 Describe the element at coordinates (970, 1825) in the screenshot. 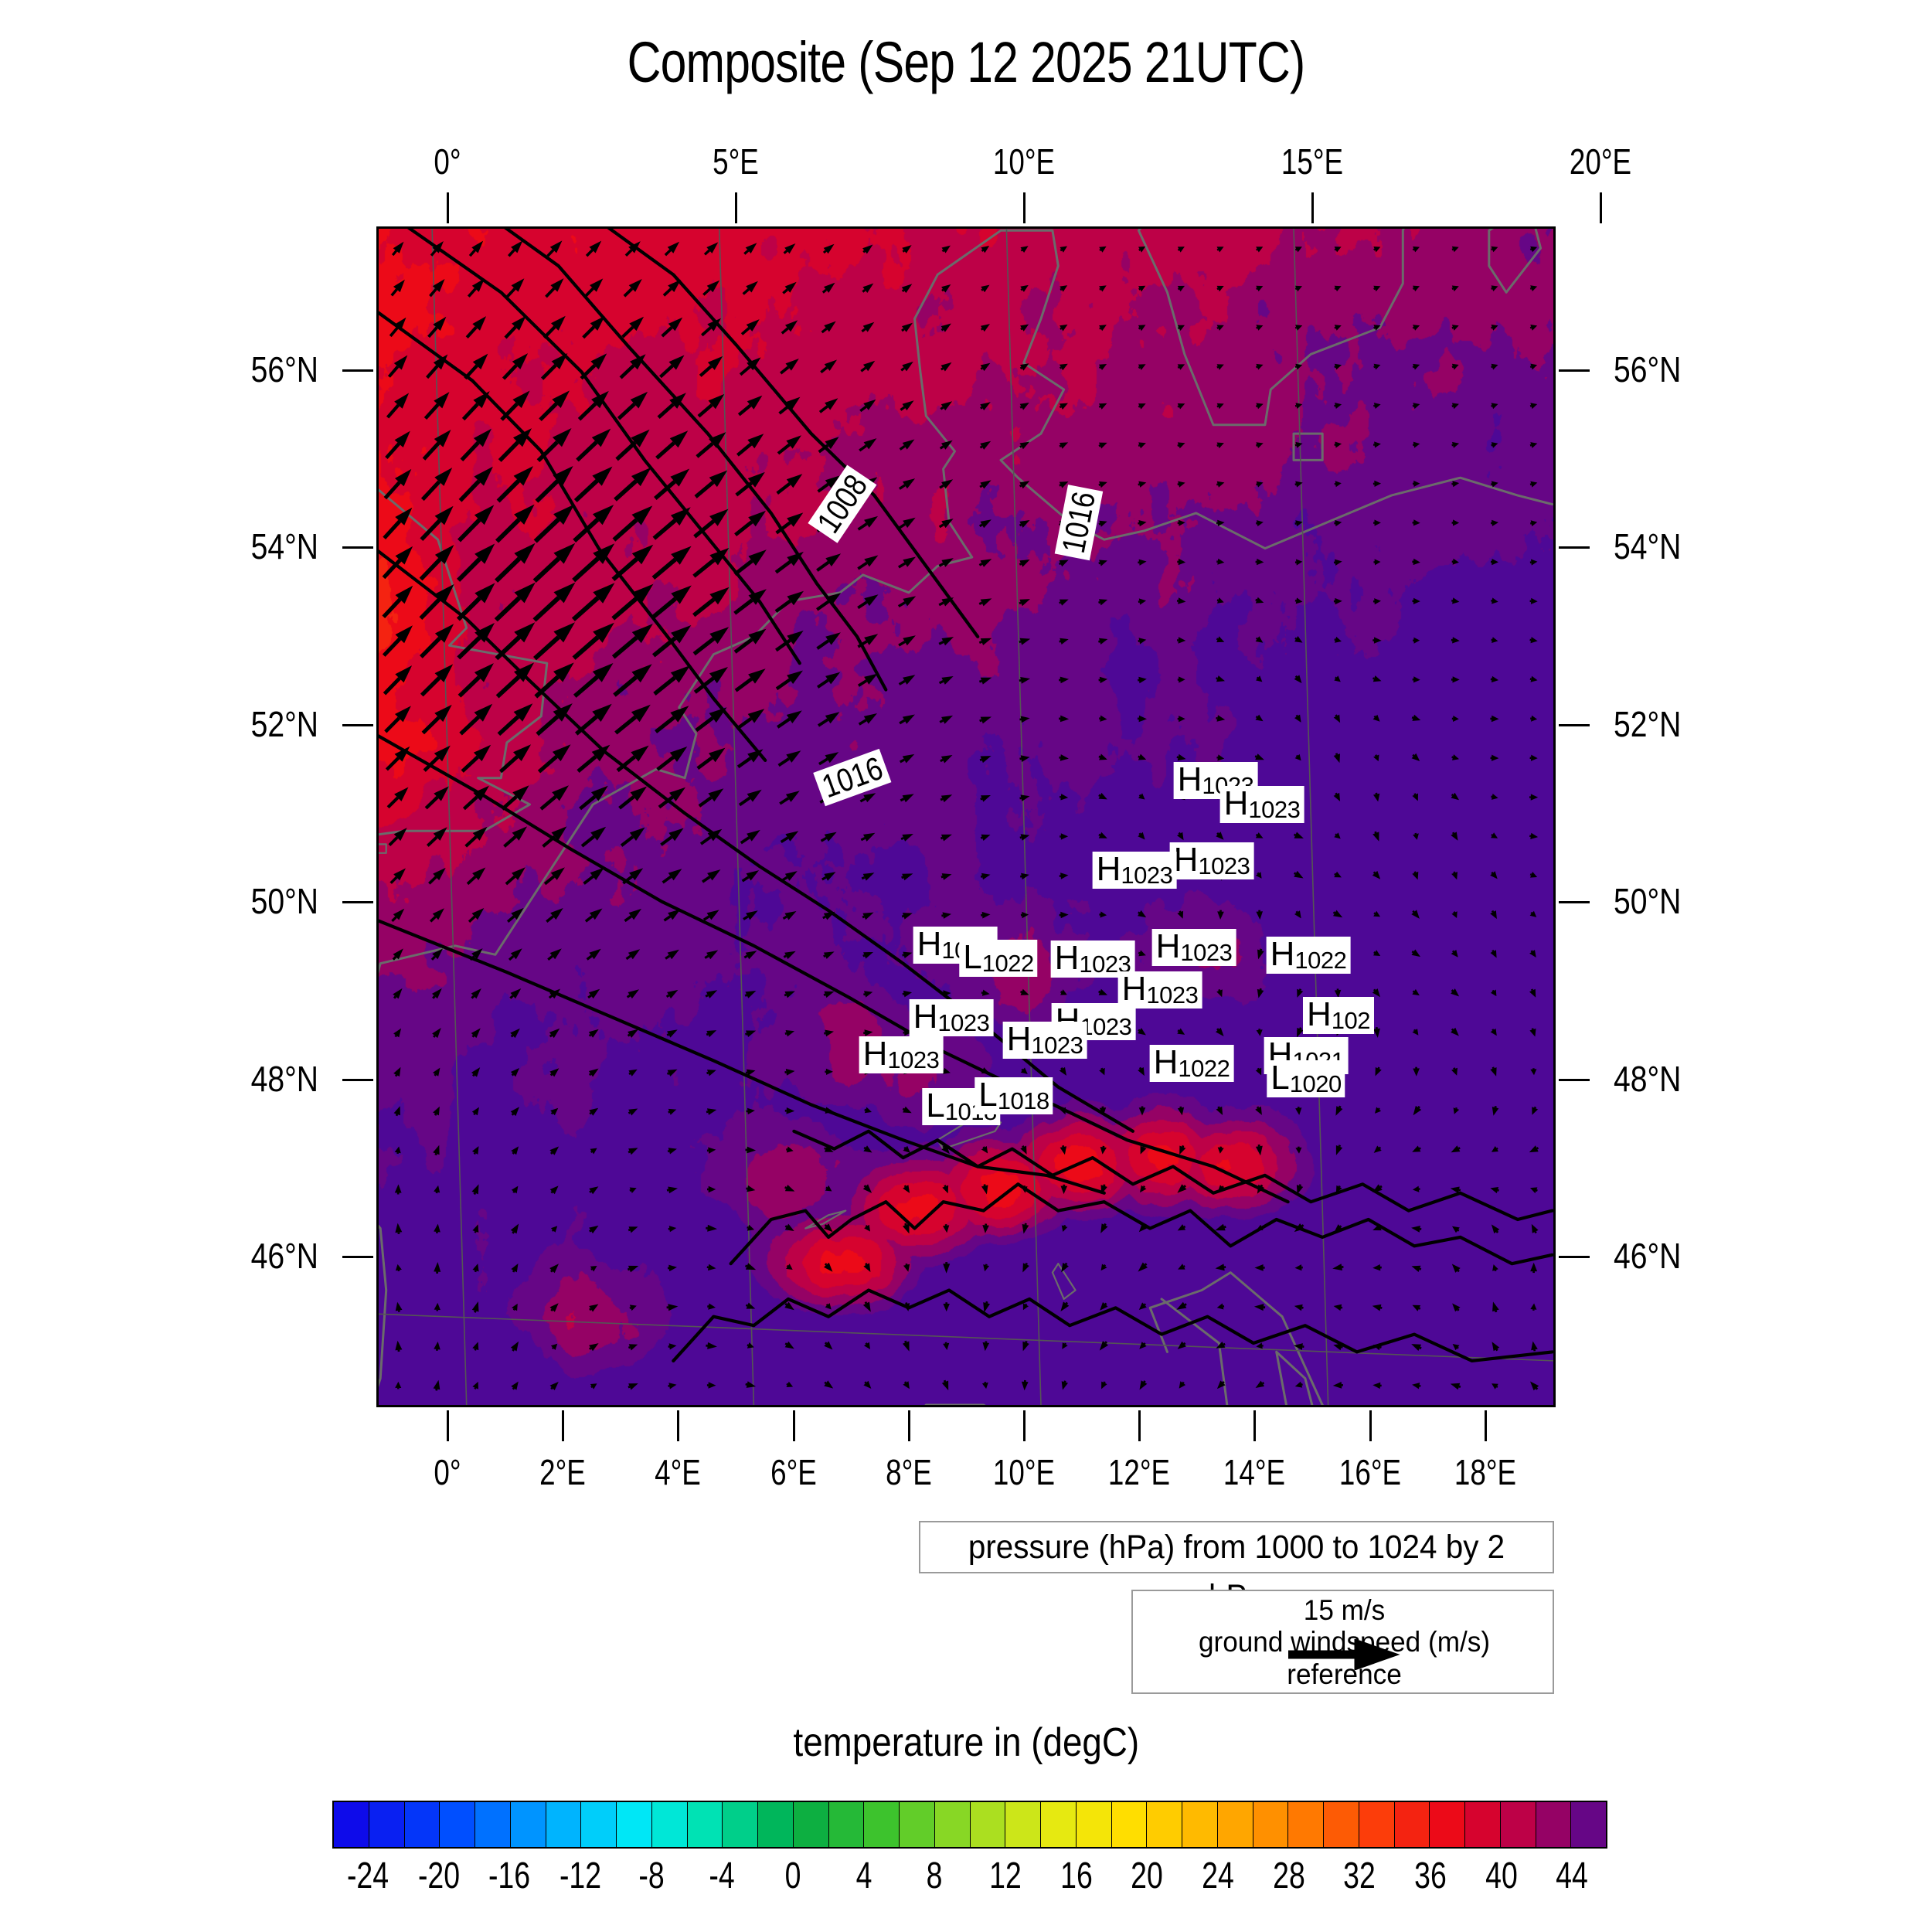

I see `temperature-colorbar` at that location.